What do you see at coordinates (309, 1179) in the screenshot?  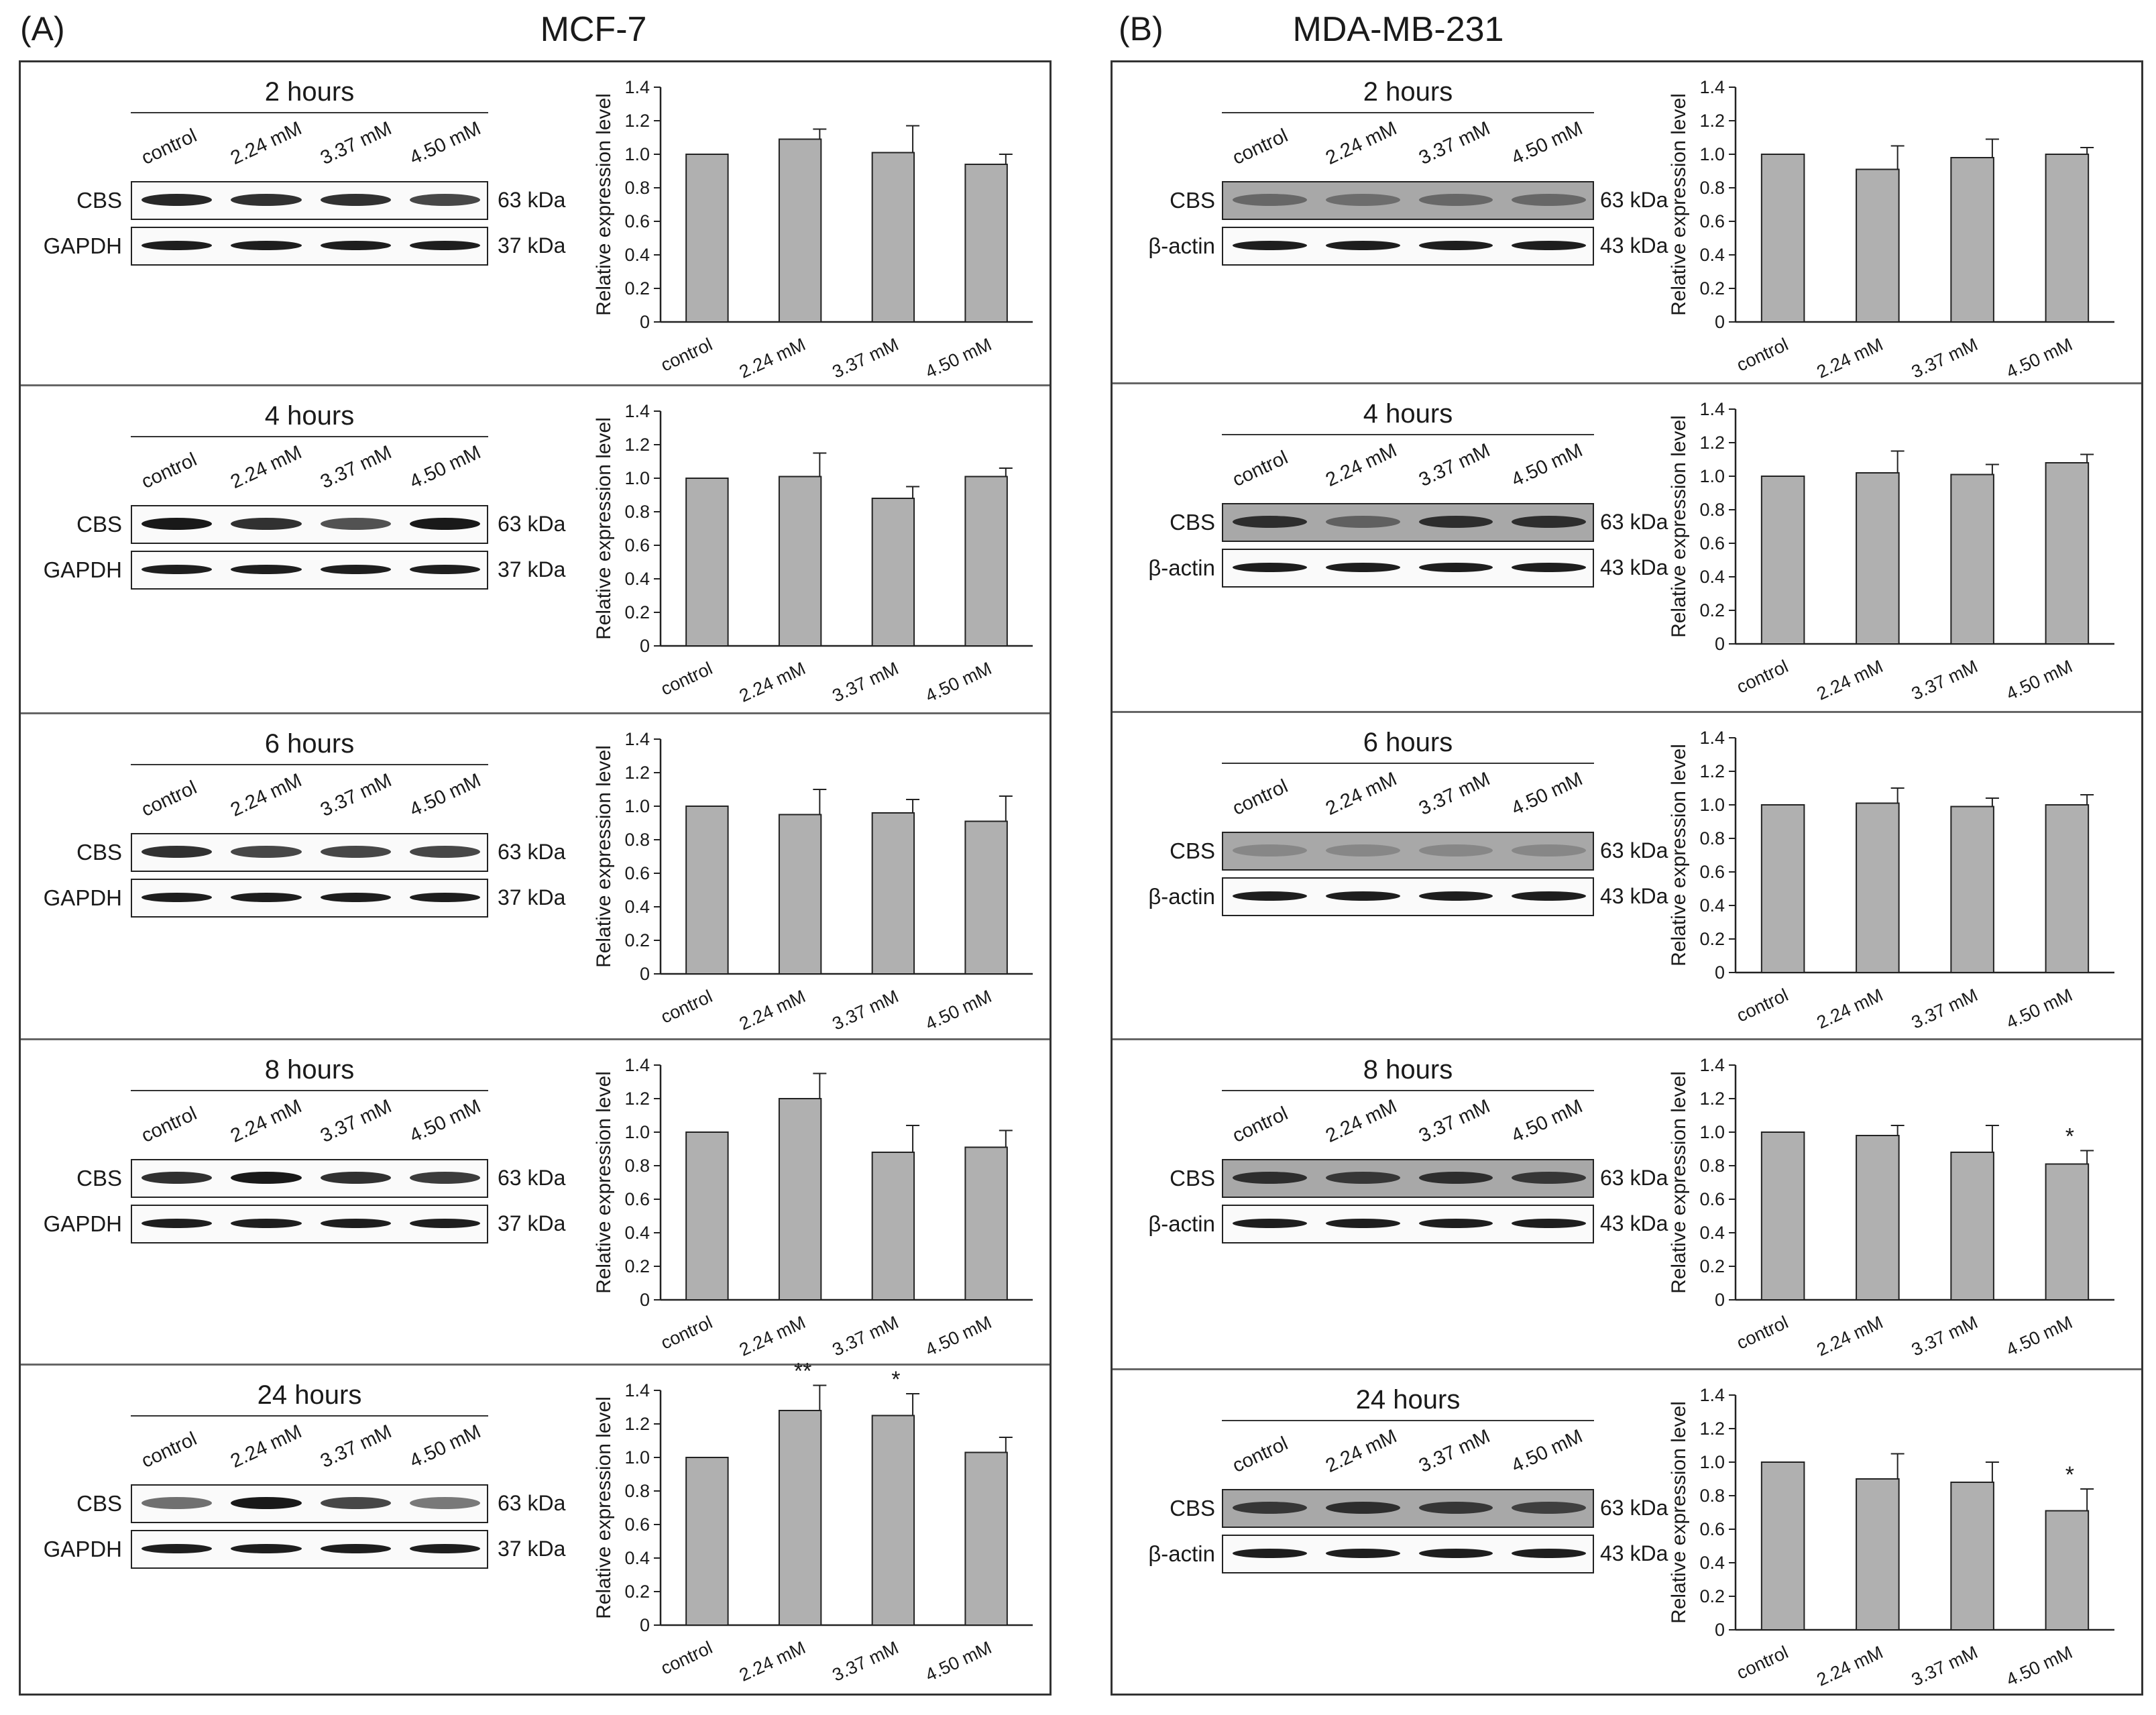 I see `cbs-blot` at bounding box center [309, 1179].